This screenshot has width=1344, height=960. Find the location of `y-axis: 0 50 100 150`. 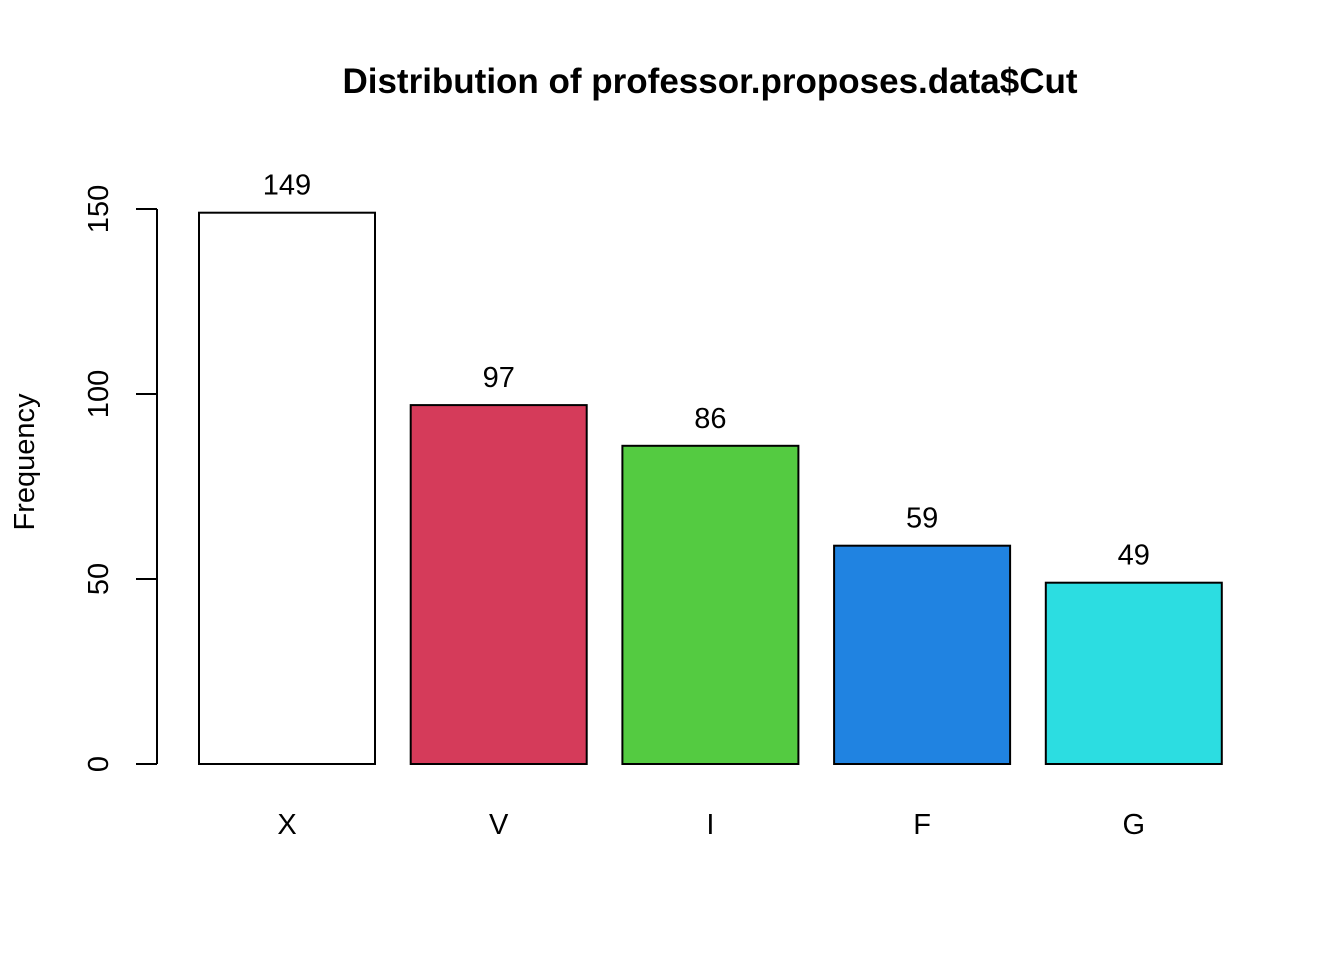

y-axis: 0 50 100 150 is located at coordinates (120, 478).